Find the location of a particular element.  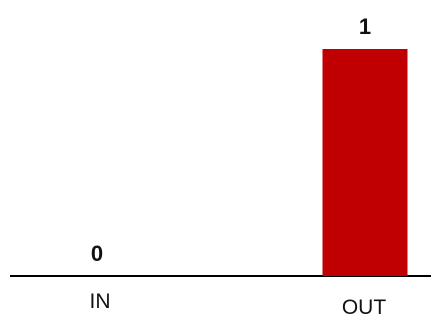

data-label-in: 0 is located at coordinates (97, 253).